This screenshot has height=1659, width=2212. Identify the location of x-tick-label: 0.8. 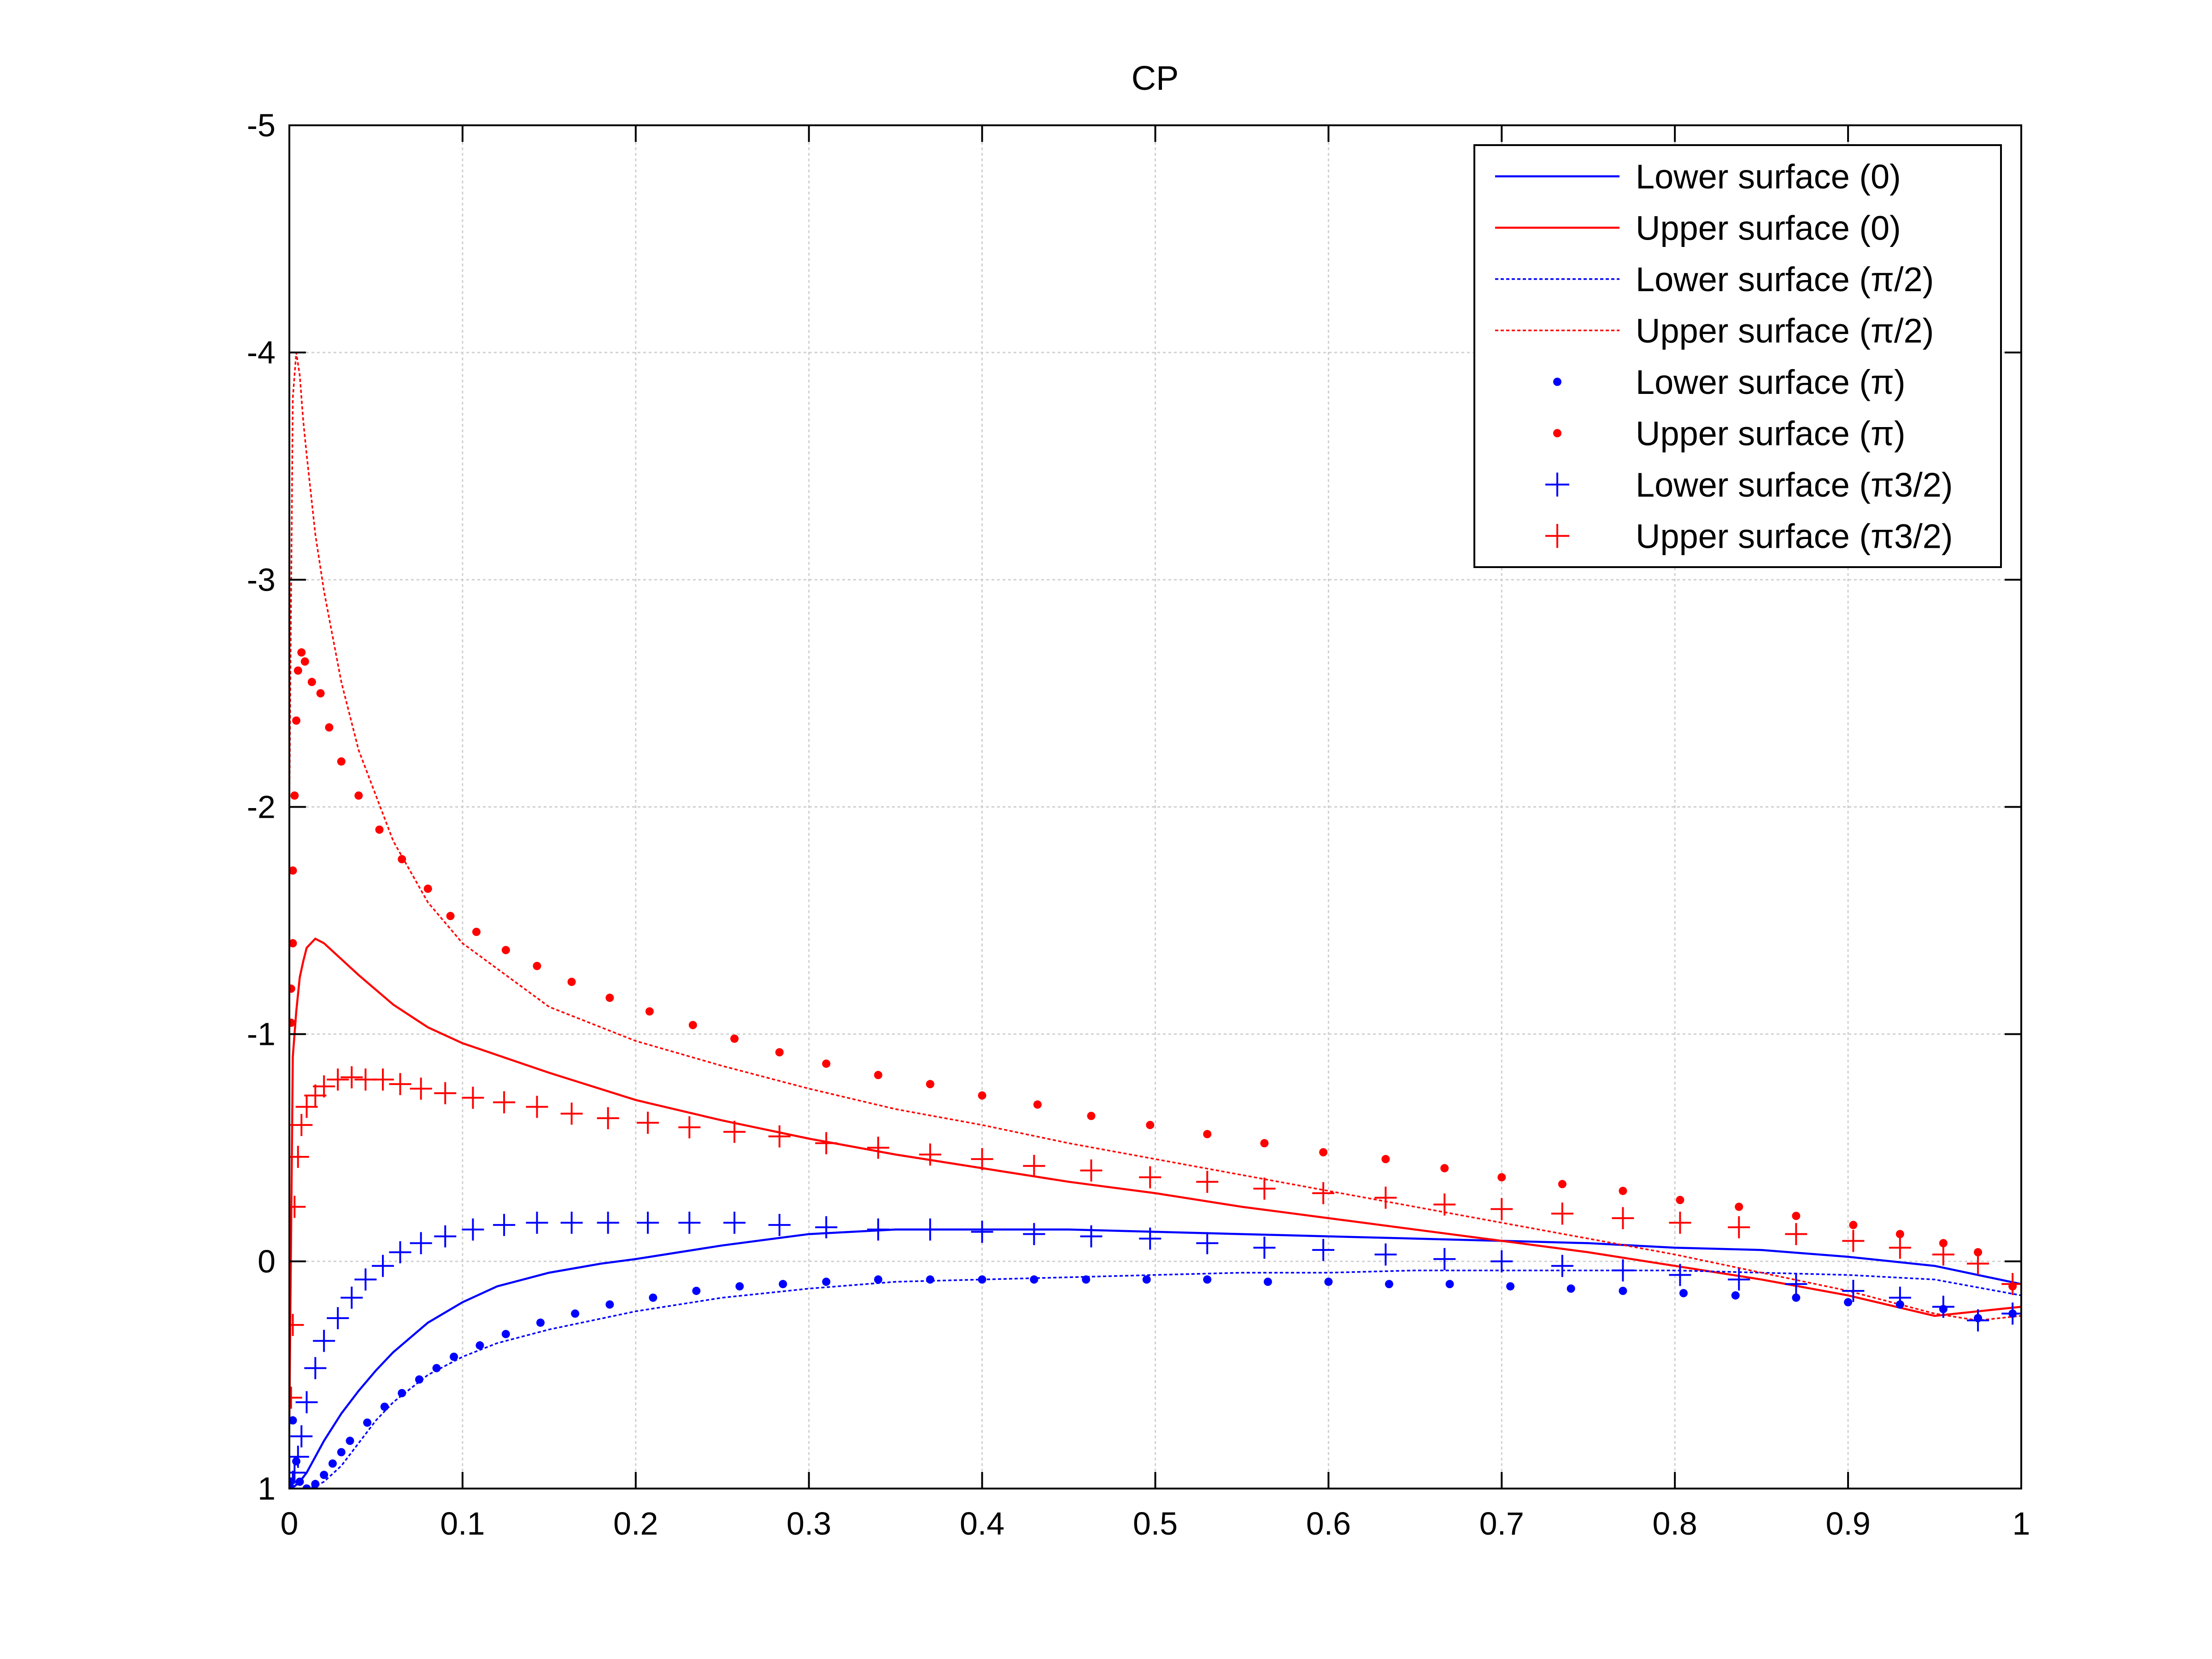
(1675, 1524).